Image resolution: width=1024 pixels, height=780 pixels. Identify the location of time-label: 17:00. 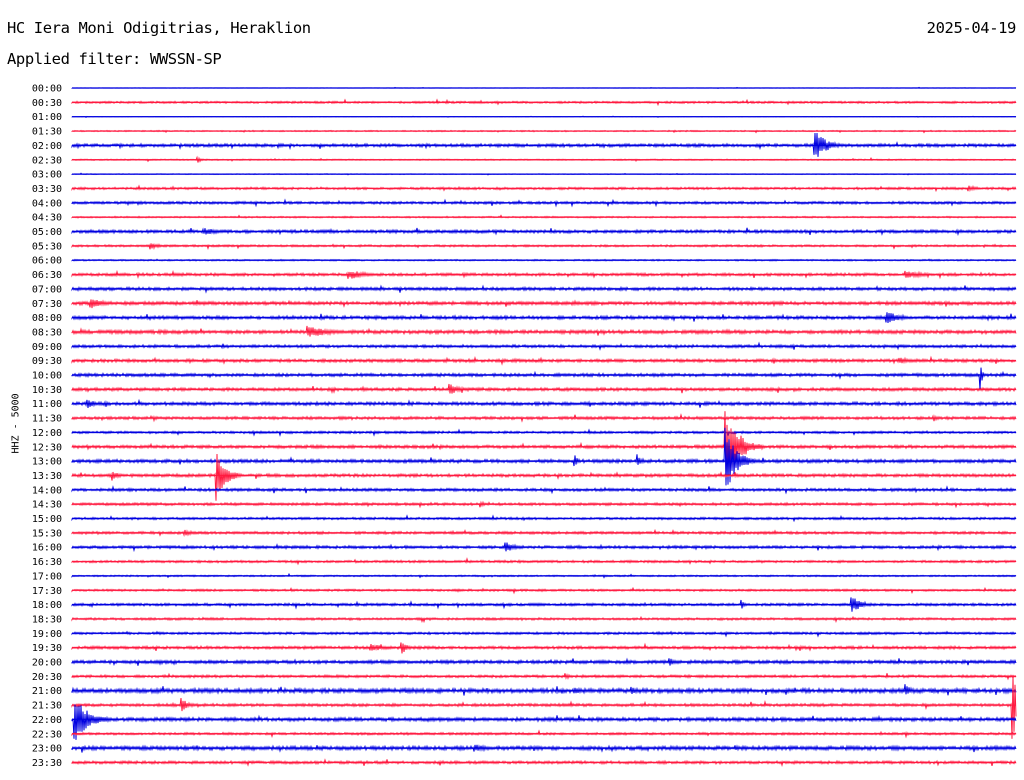
(47, 576).